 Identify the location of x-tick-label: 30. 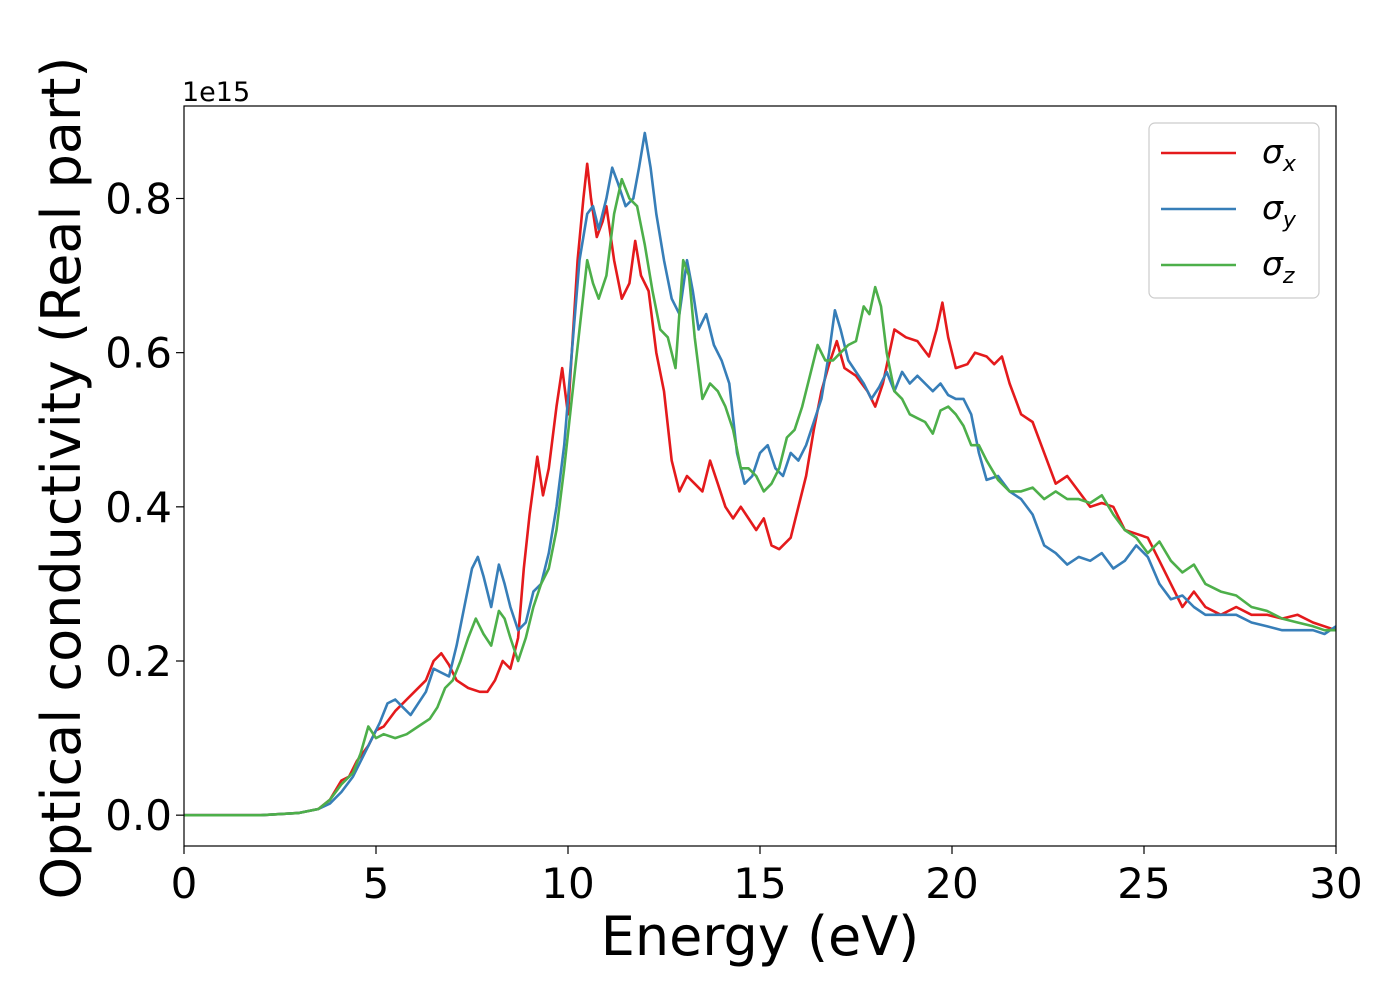
(1335, 883).